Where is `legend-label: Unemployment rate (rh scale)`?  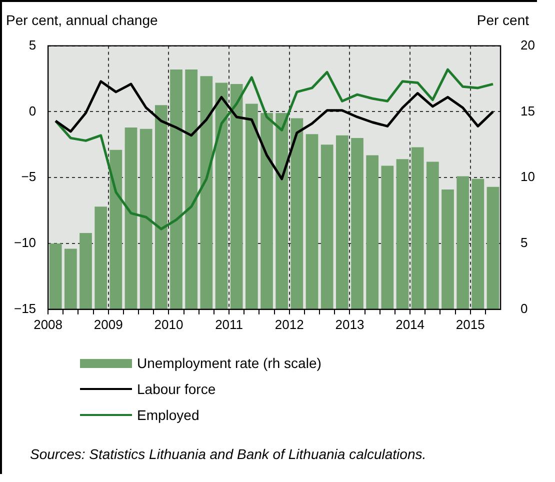 legend-label: Unemployment rate (rh scale) is located at coordinates (229, 363).